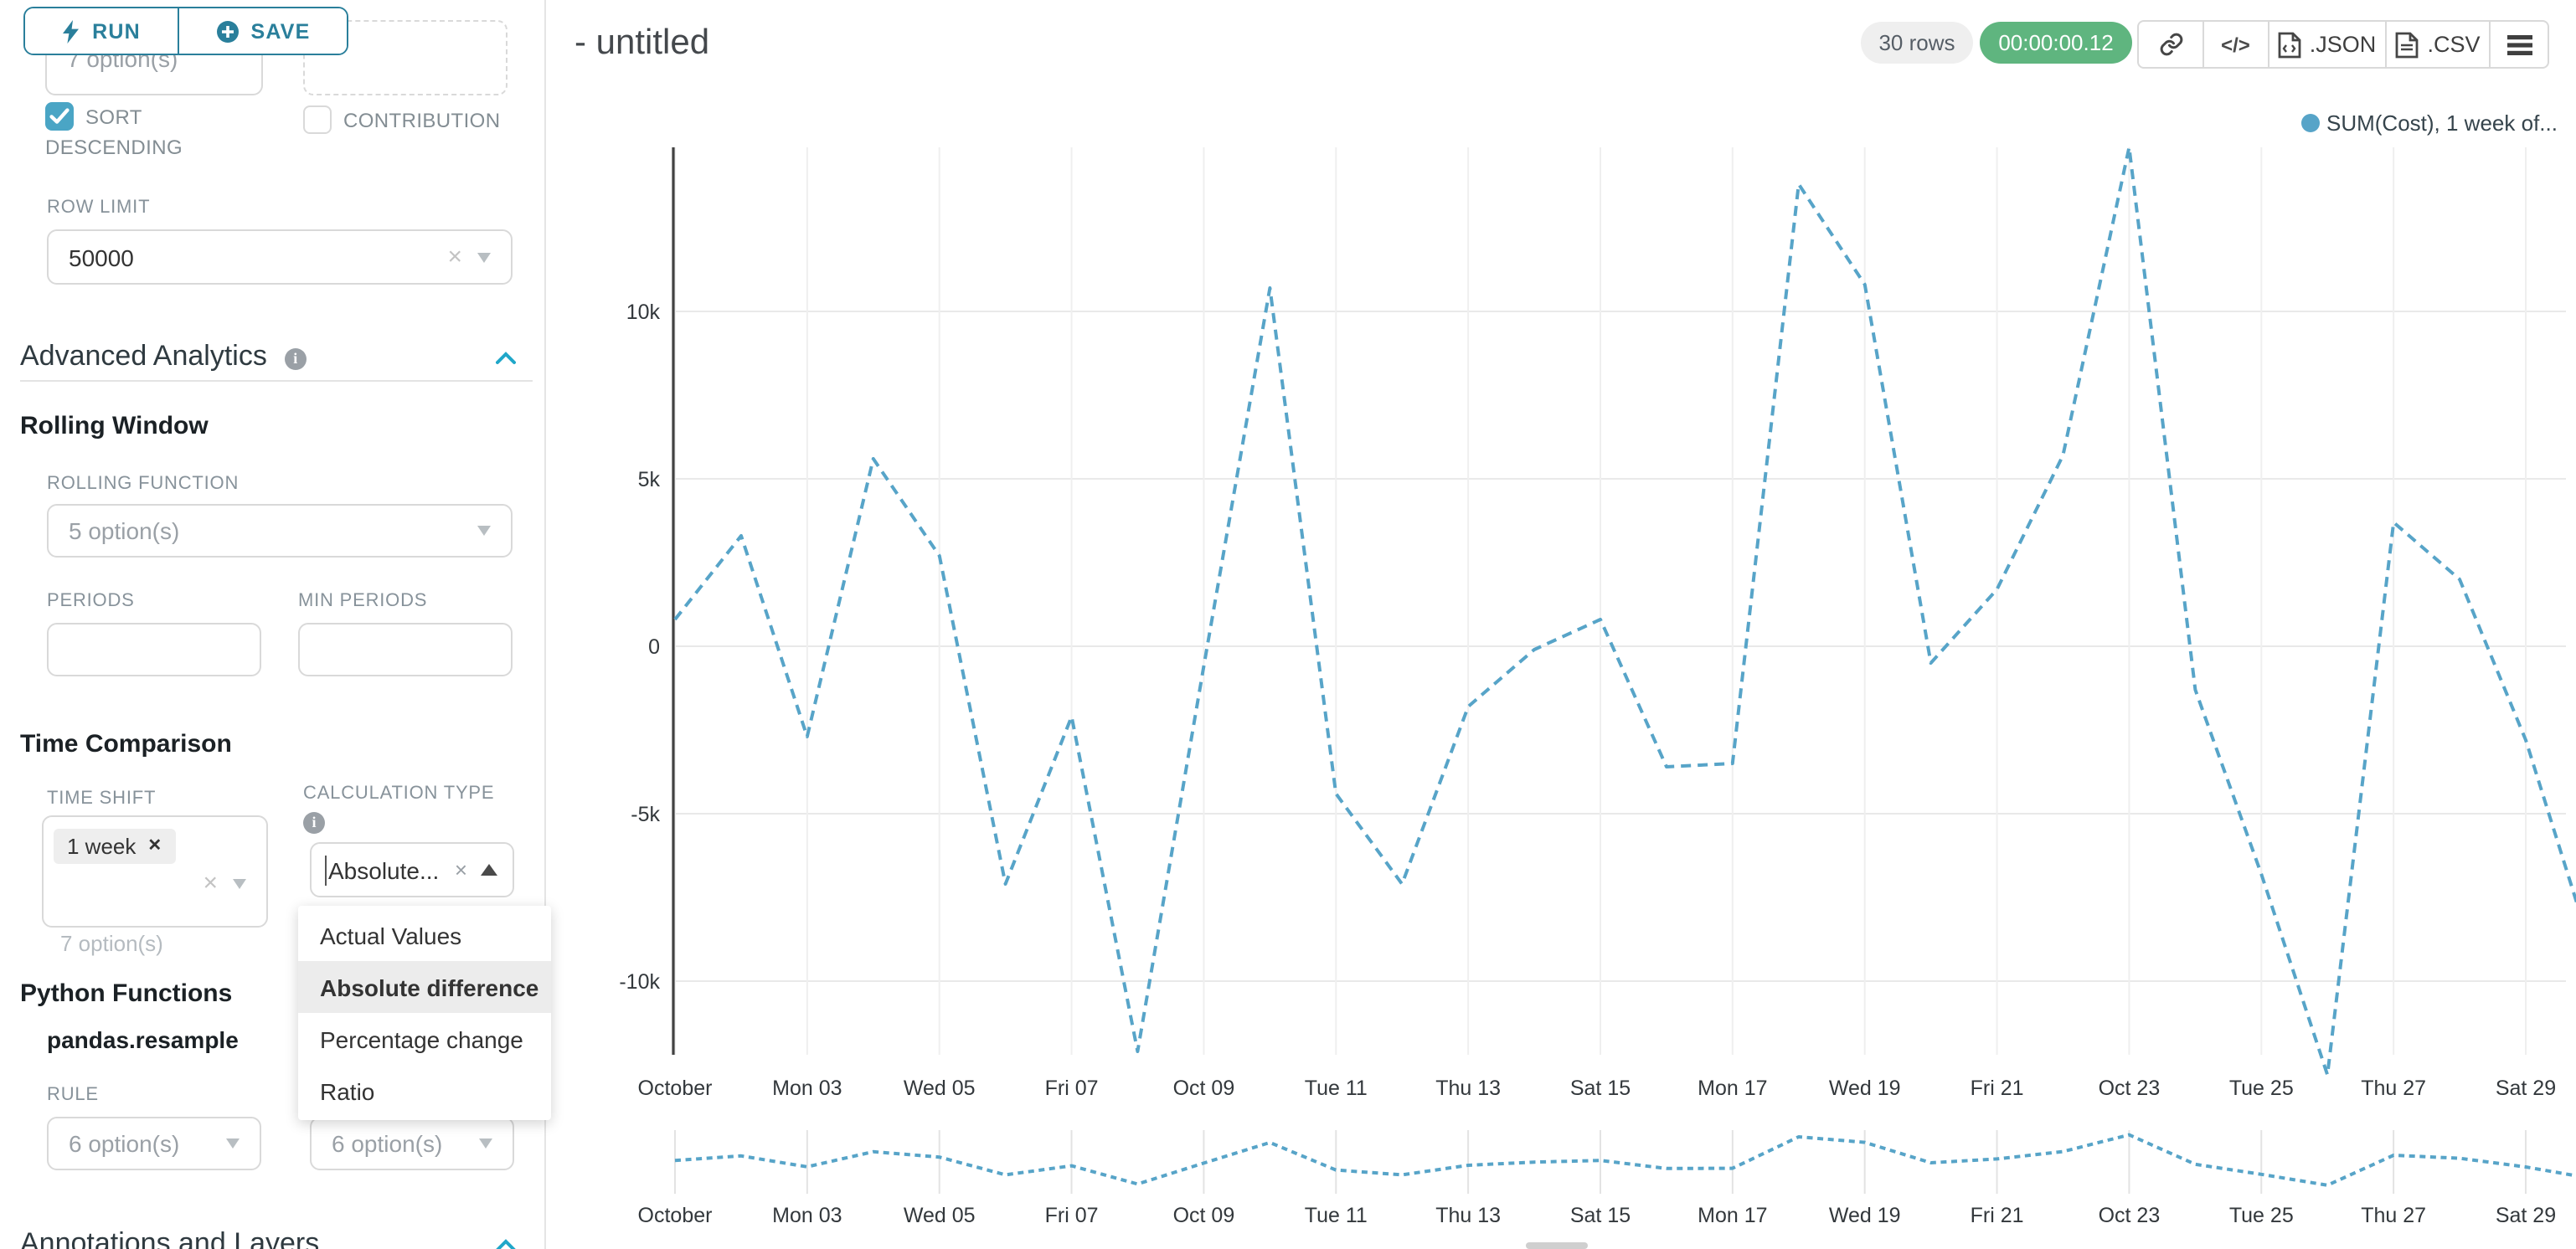 Image resolution: width=2576 pixels, height=1249 pixels. What do you see at coordinates (280, 531) in the screenshot?
I see `rolling-function-select: 5 option(s)` at bounding box center [280, 531].